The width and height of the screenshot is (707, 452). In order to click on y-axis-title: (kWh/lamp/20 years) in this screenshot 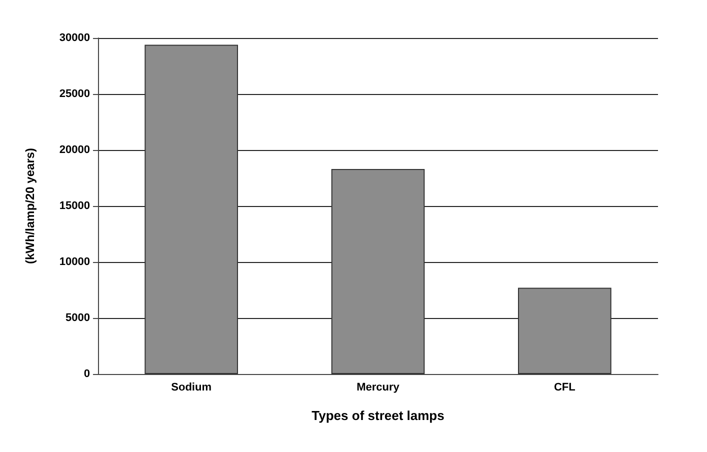, I will do `click(30, 206)`.